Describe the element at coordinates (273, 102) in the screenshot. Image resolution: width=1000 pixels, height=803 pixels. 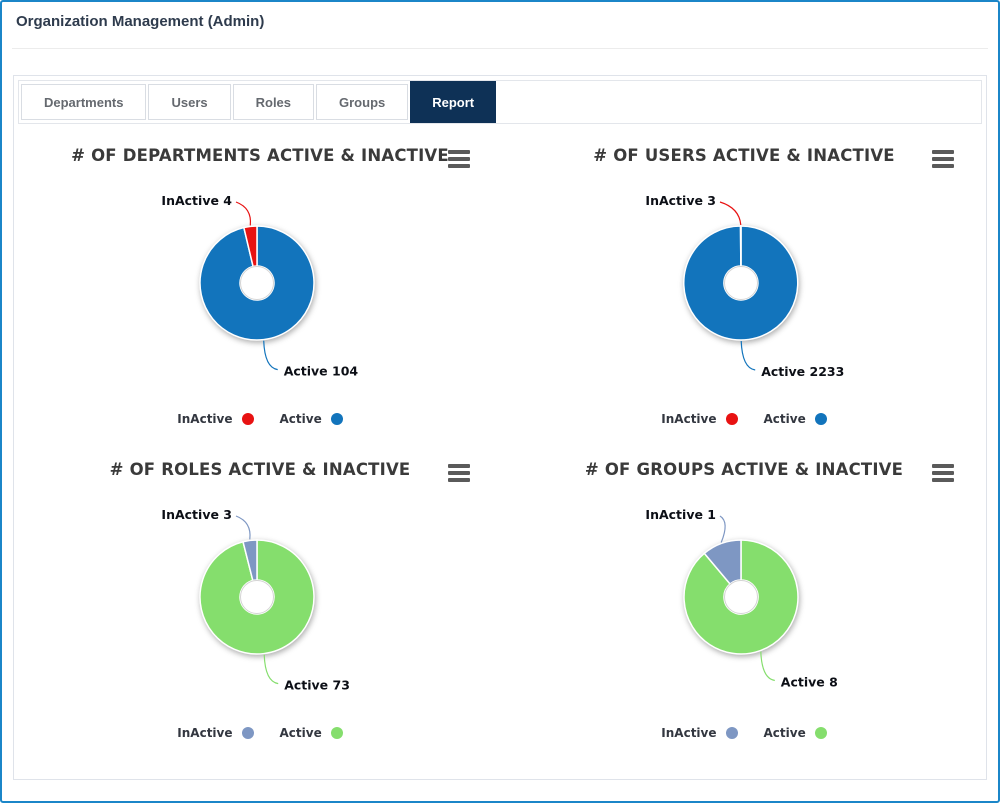
I see `tab-roles: Roles` at that location.